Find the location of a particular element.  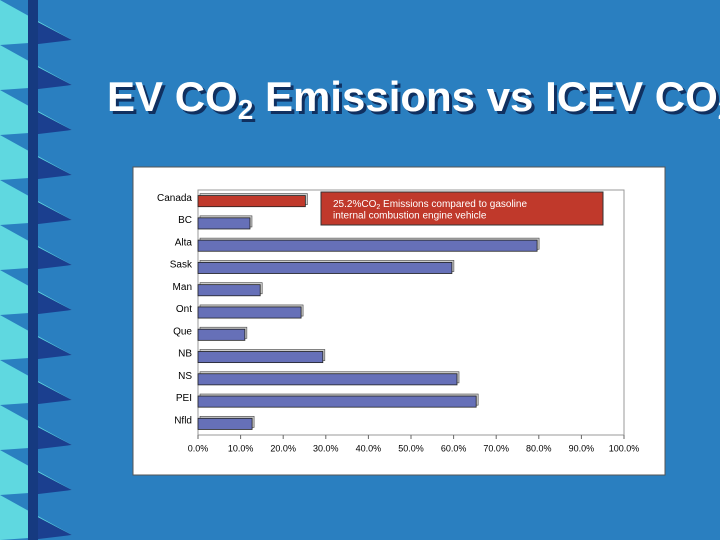

annotation-line: 25.2%CO2 Emissions compared to gasoline is located at coordinates (430, 205).